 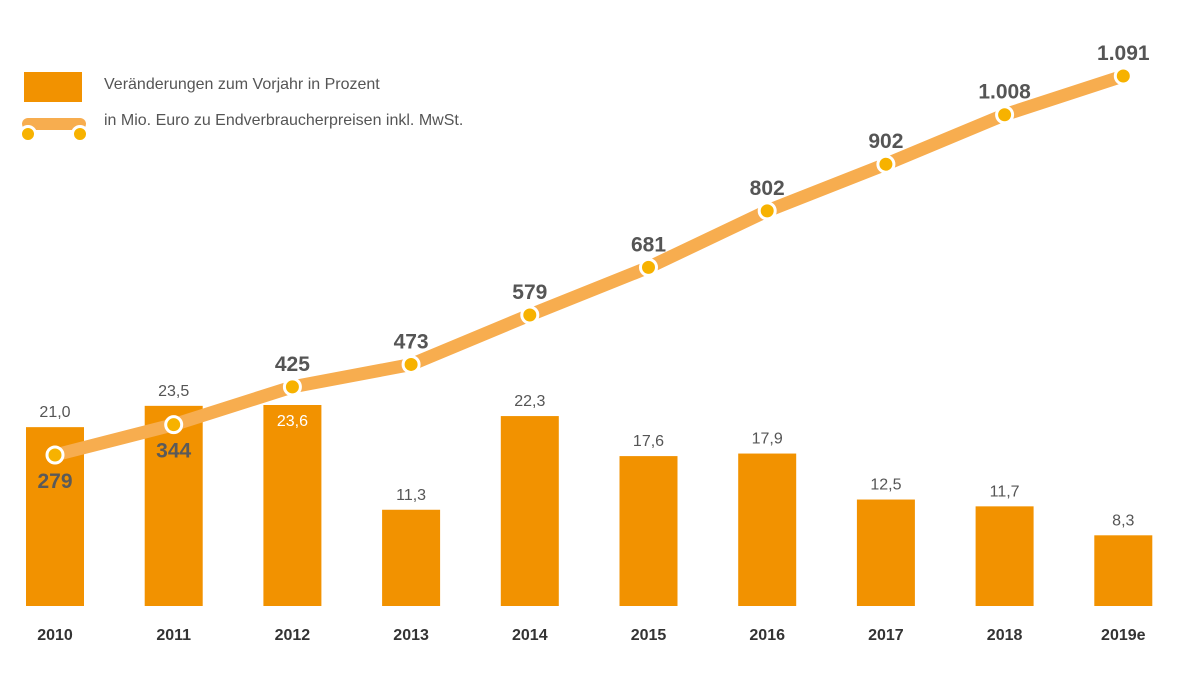 I want to click on bar-label-2019e: 8,3, so click(x=1123, y=520).